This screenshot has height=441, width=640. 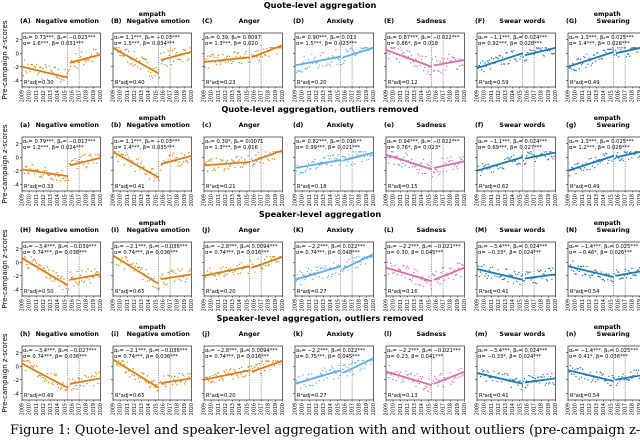 I want to click on x-tick-label: 2011, so click(x=37, y=305).